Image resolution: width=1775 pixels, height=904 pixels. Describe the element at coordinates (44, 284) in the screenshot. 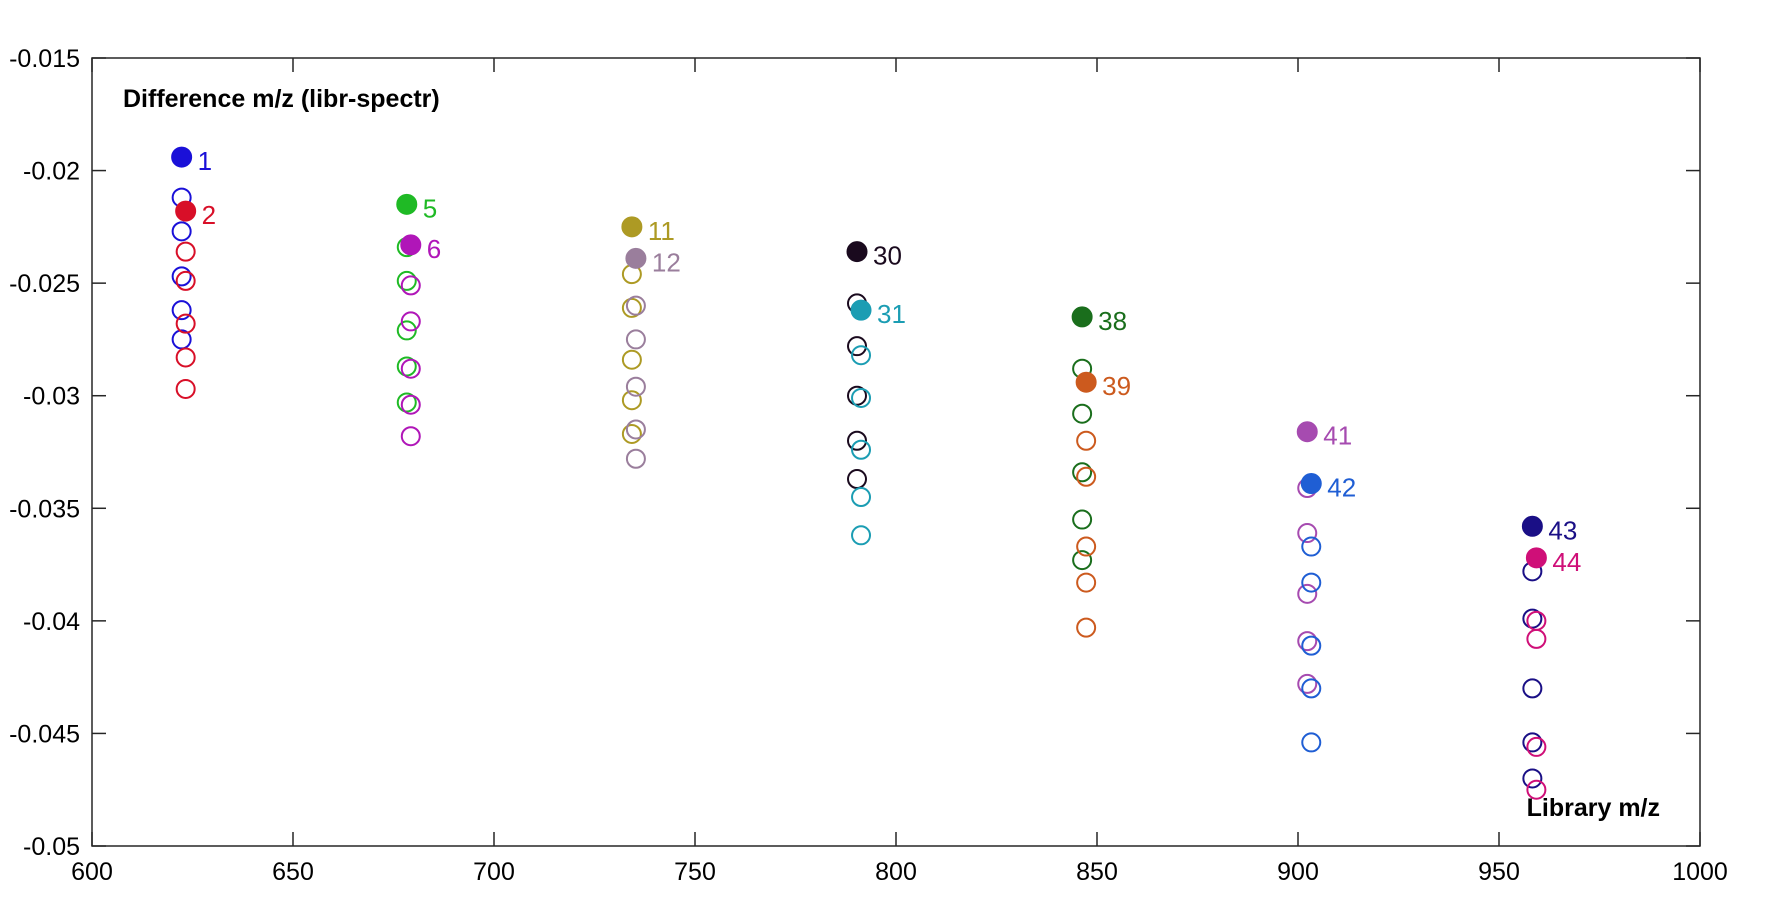

I see `y-tick-label: -0.025` at that location.